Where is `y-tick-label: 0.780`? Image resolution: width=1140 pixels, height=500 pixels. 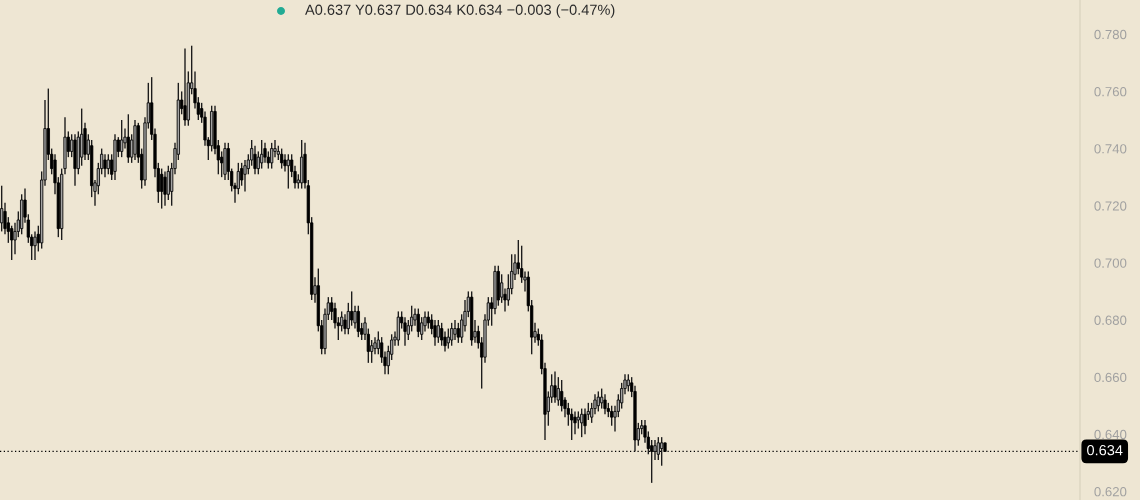 y-tick-label: 0.780 is located at coordinates (1110, 34).